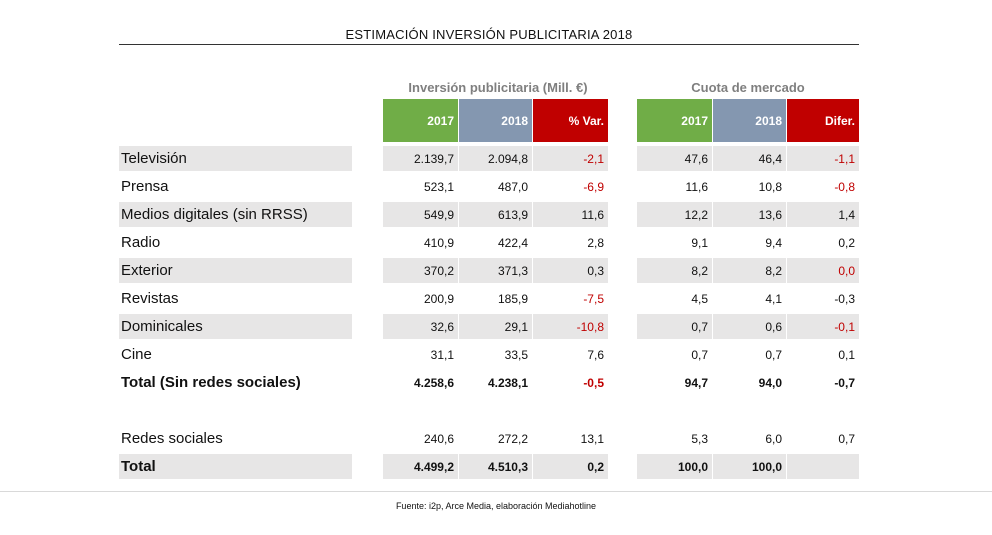 This screenshot has width=992, height=535. Describe the element at coordinates (420, 214) in the screenshot. I see `cell-inv-2017: 549,9` at that location.